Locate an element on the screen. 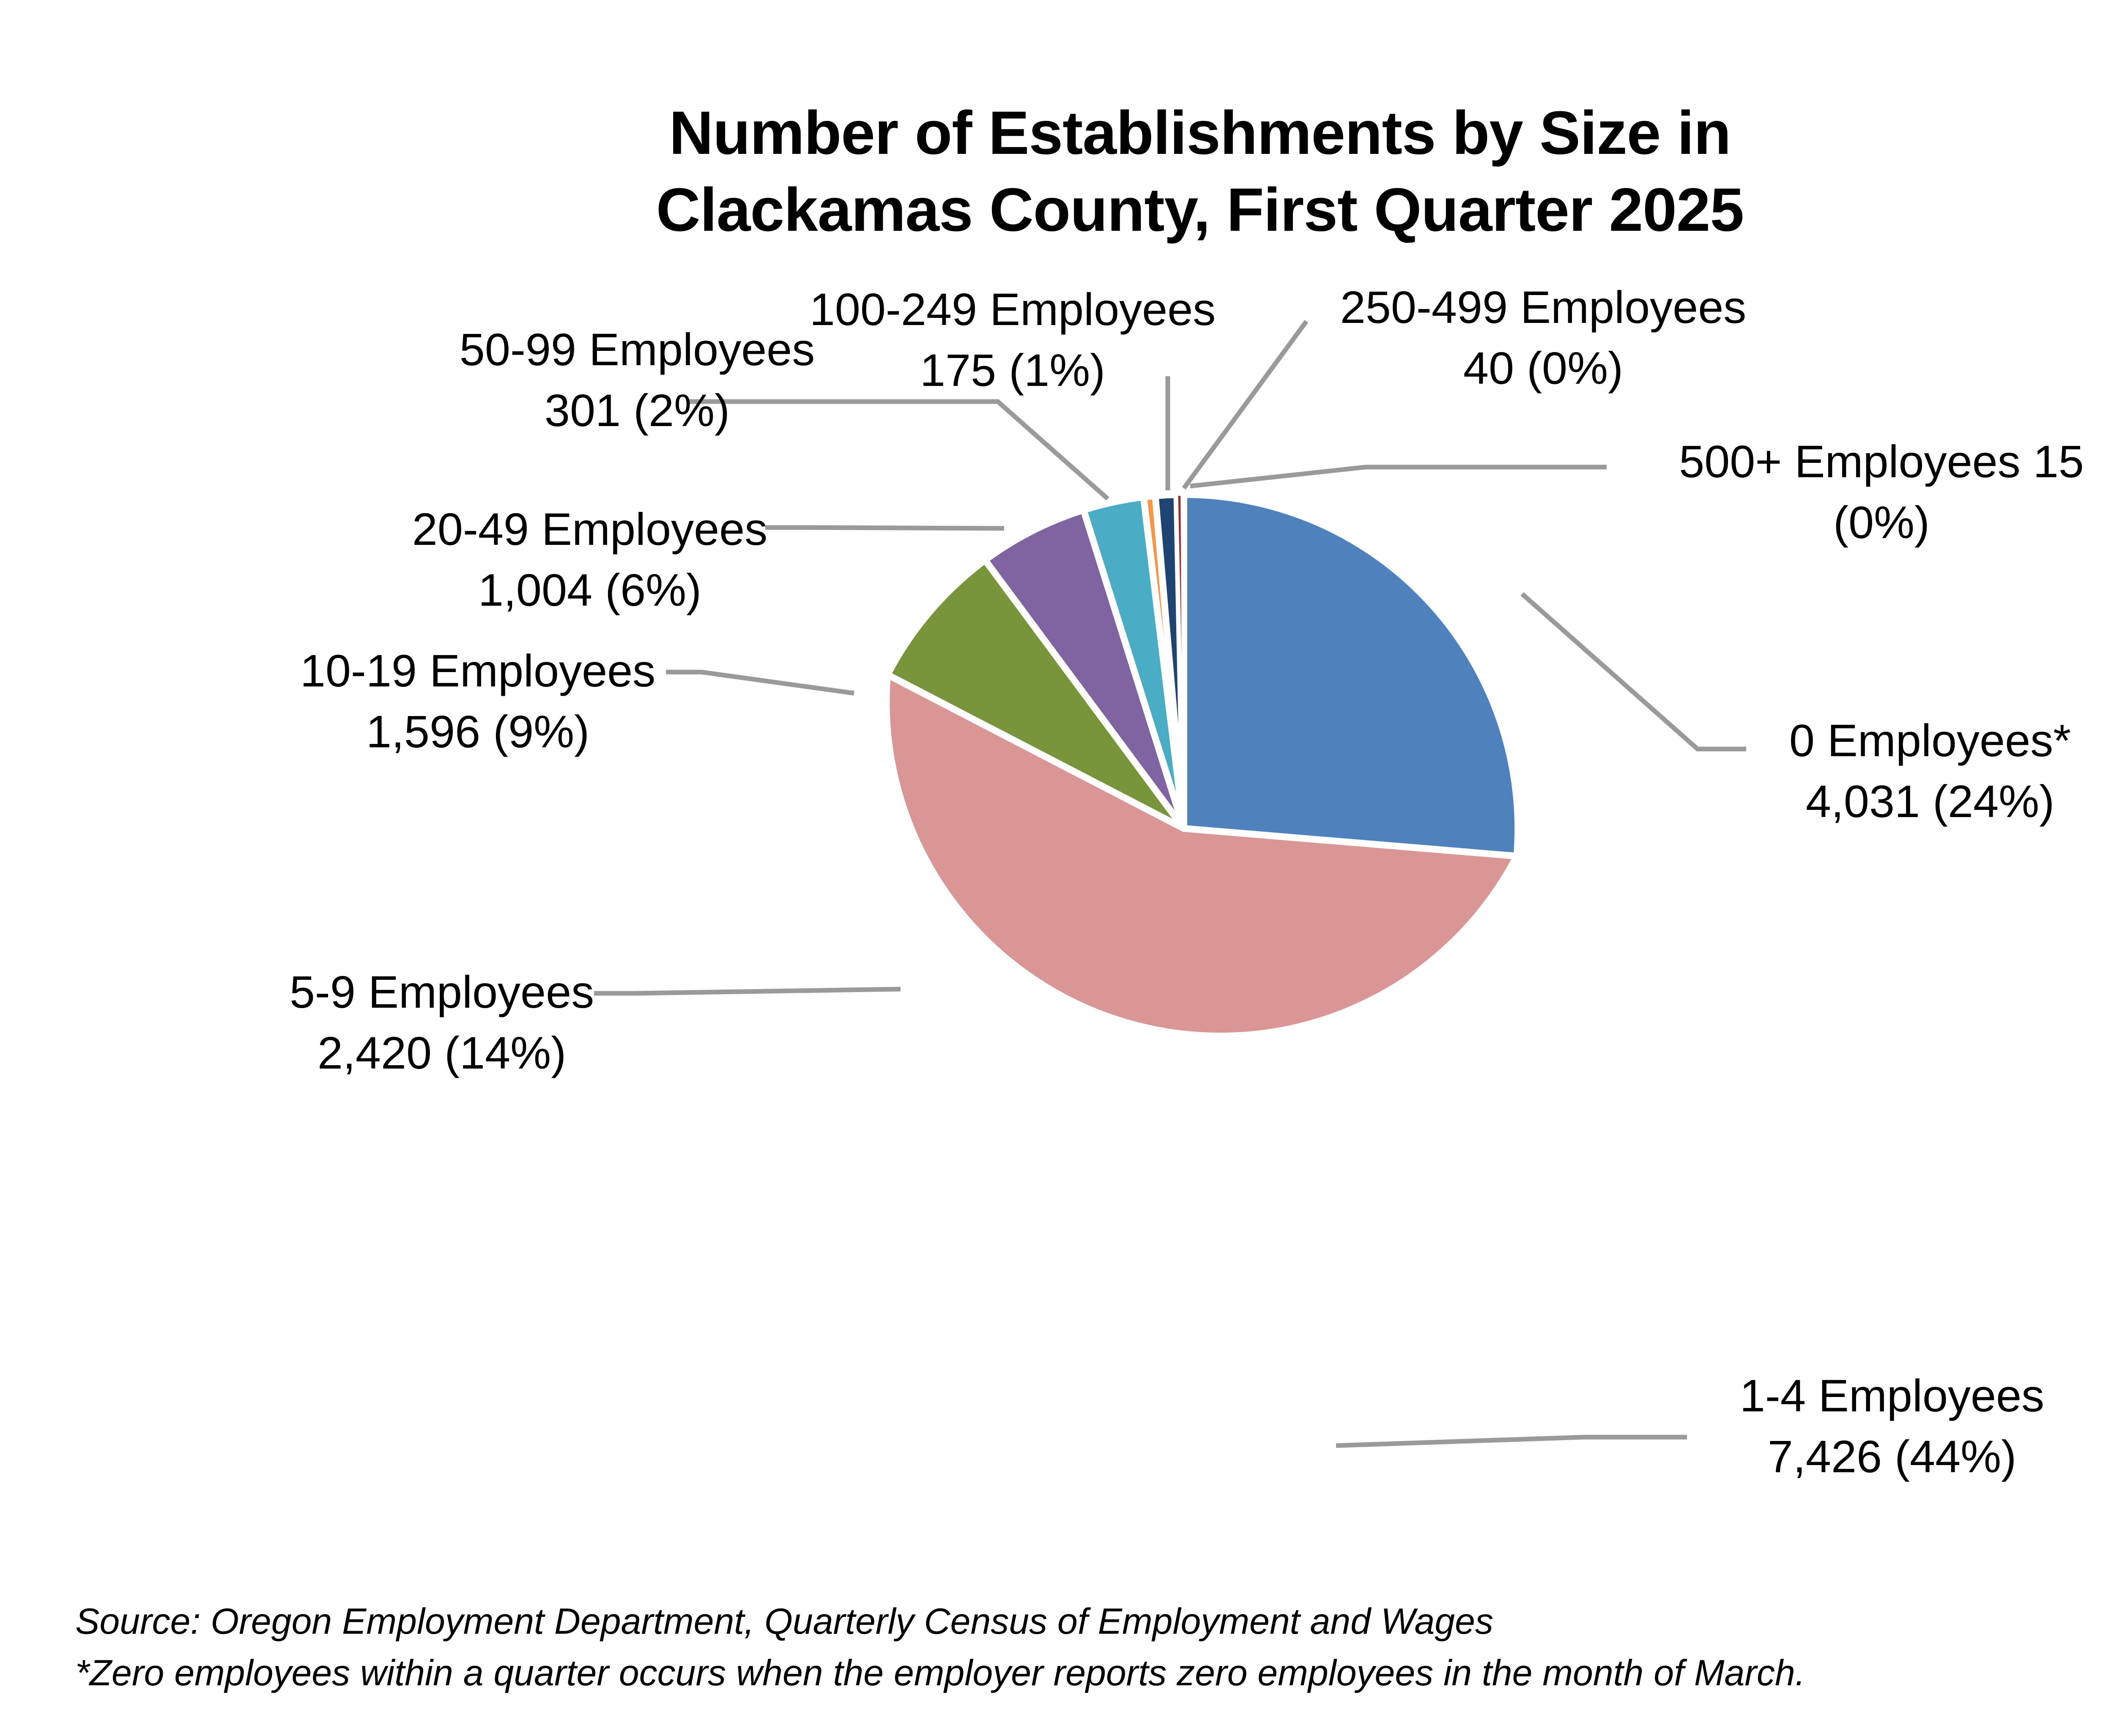 The height and width of the screenshot is (1736, 2114). leader-line-fivehundred-plus is located at coordinates (1398, 477).